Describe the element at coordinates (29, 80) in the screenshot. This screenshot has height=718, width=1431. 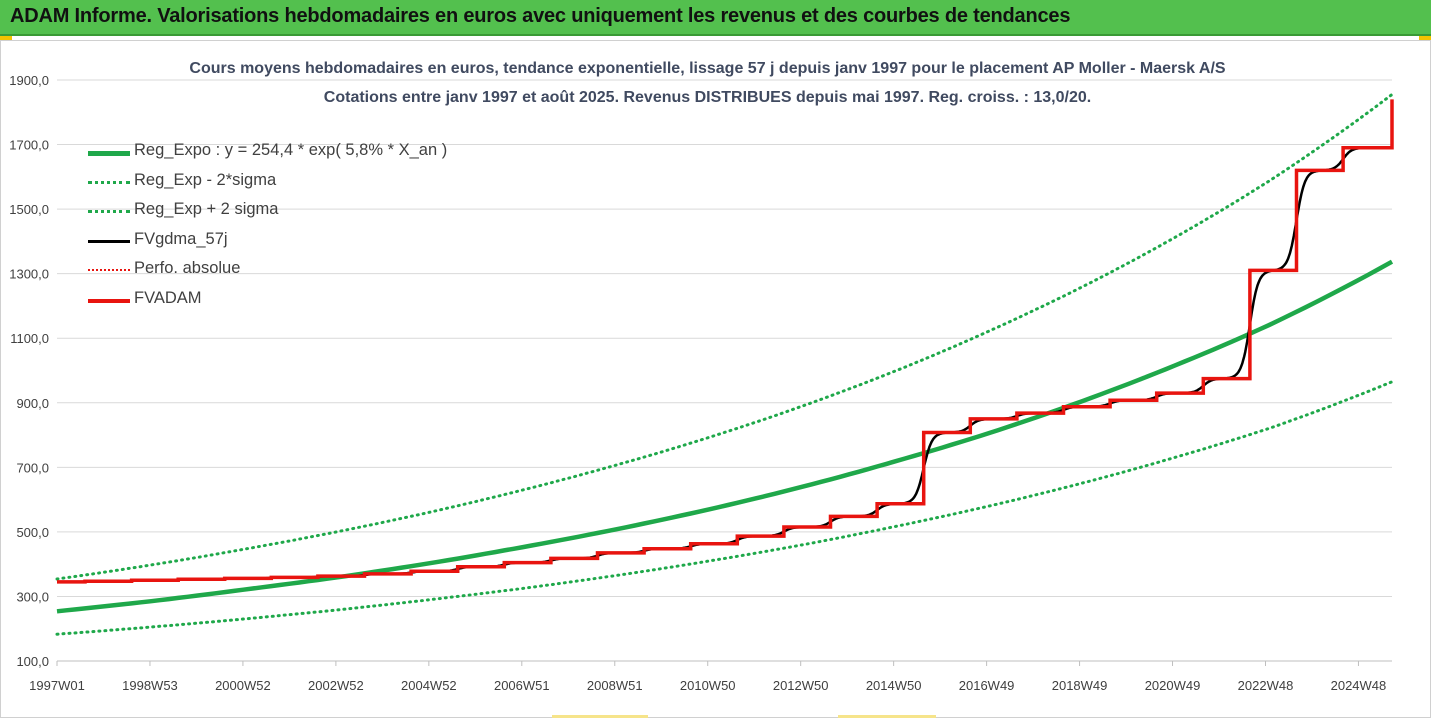
I see `y-tick-label: 1900,0` at that location.